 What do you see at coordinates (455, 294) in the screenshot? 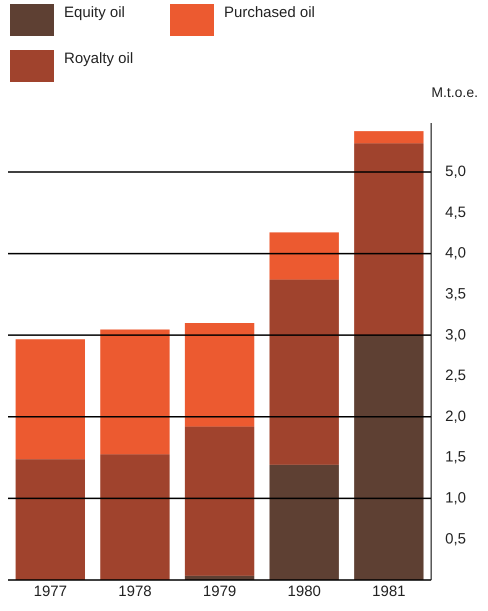
I see `y-tick-label: 3,5` at bounding box center [455, 294].